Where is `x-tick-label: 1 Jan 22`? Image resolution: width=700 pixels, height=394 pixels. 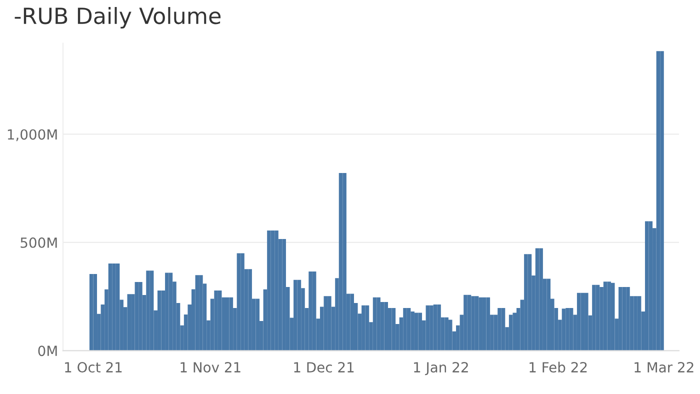 x-tick-label: 1 Jan 22 is located at coordinates (441, 369).